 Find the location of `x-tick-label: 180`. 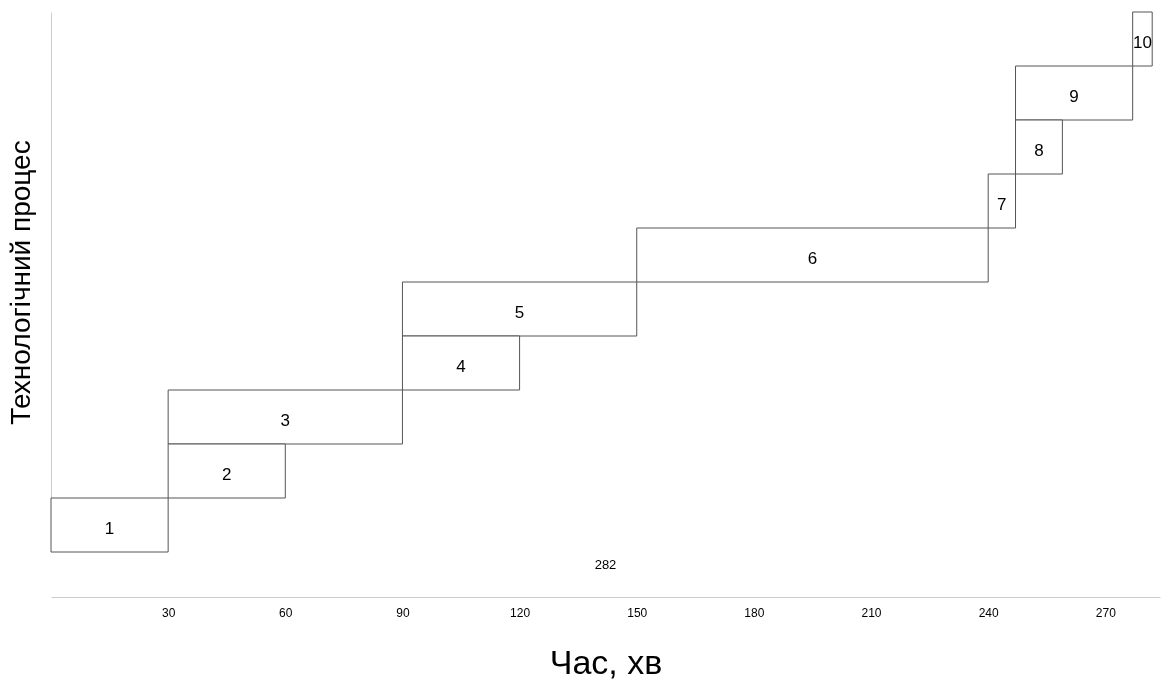

x-tick-label: 180 is located at coordinates (754, 612).